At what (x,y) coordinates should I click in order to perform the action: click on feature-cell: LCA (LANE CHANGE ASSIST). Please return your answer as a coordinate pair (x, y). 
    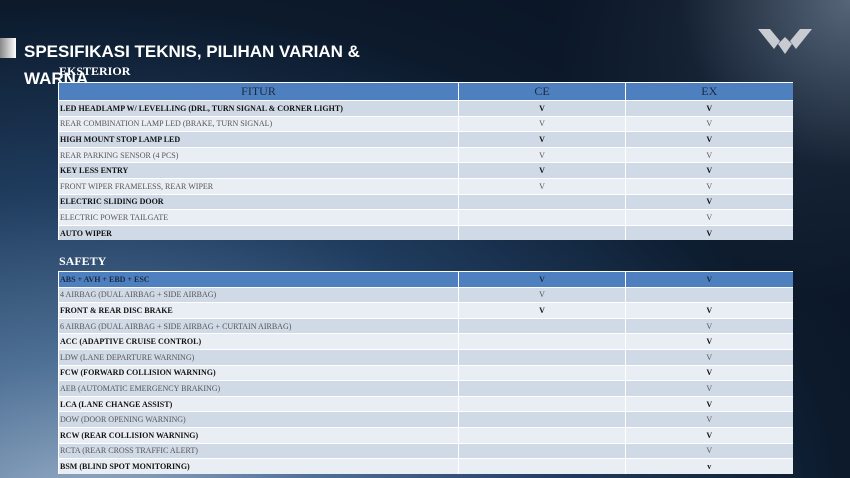
    Looking at the image, I should click on (258, 403).